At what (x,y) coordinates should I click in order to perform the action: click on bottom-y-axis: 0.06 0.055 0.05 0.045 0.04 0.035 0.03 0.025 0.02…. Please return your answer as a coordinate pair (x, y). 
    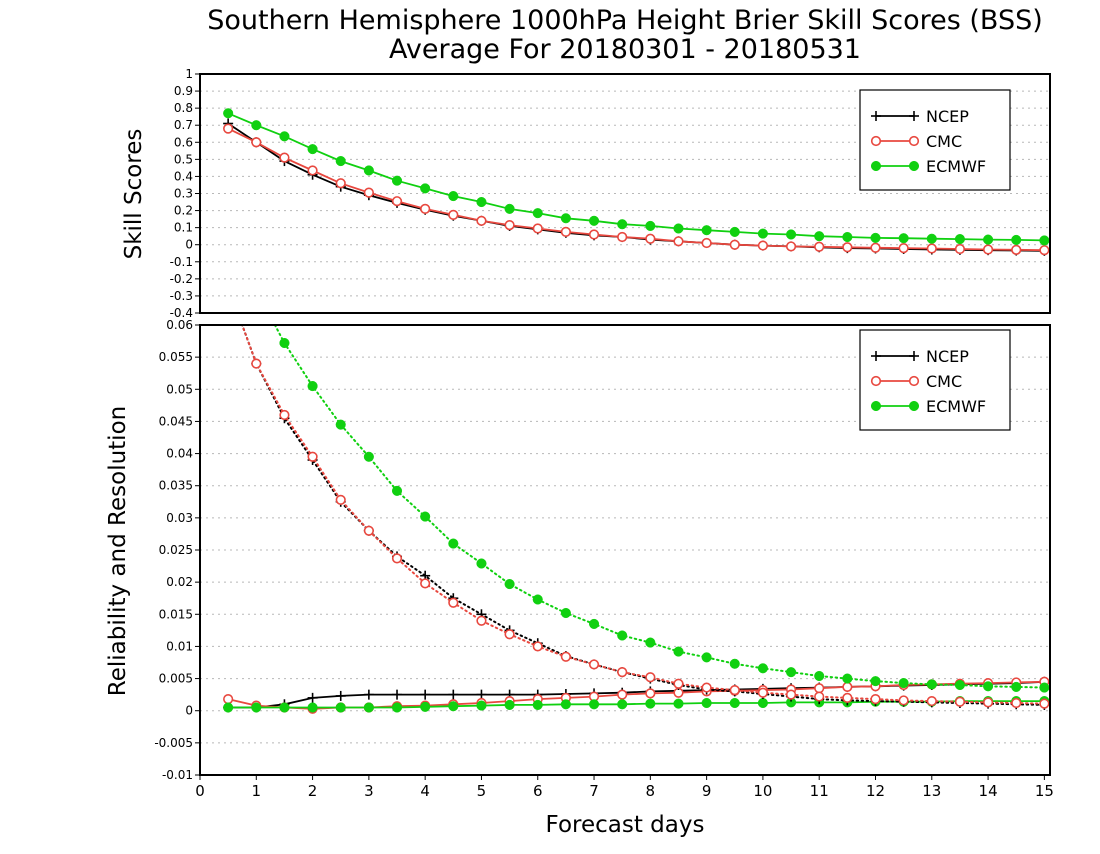
    Looking at the image, I should click on (177, 550).